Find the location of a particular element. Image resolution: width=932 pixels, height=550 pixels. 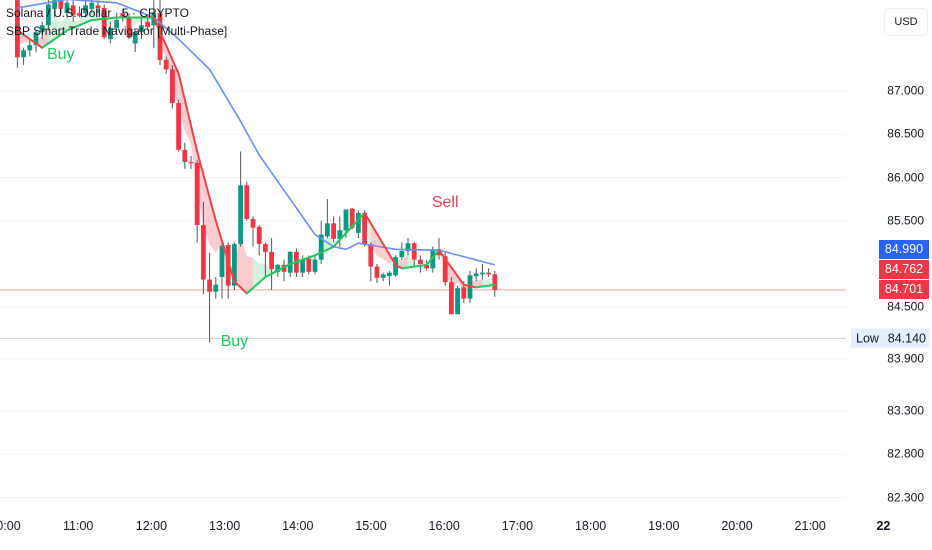

time-tick: 10:00 is located at coordinates (10, 526).